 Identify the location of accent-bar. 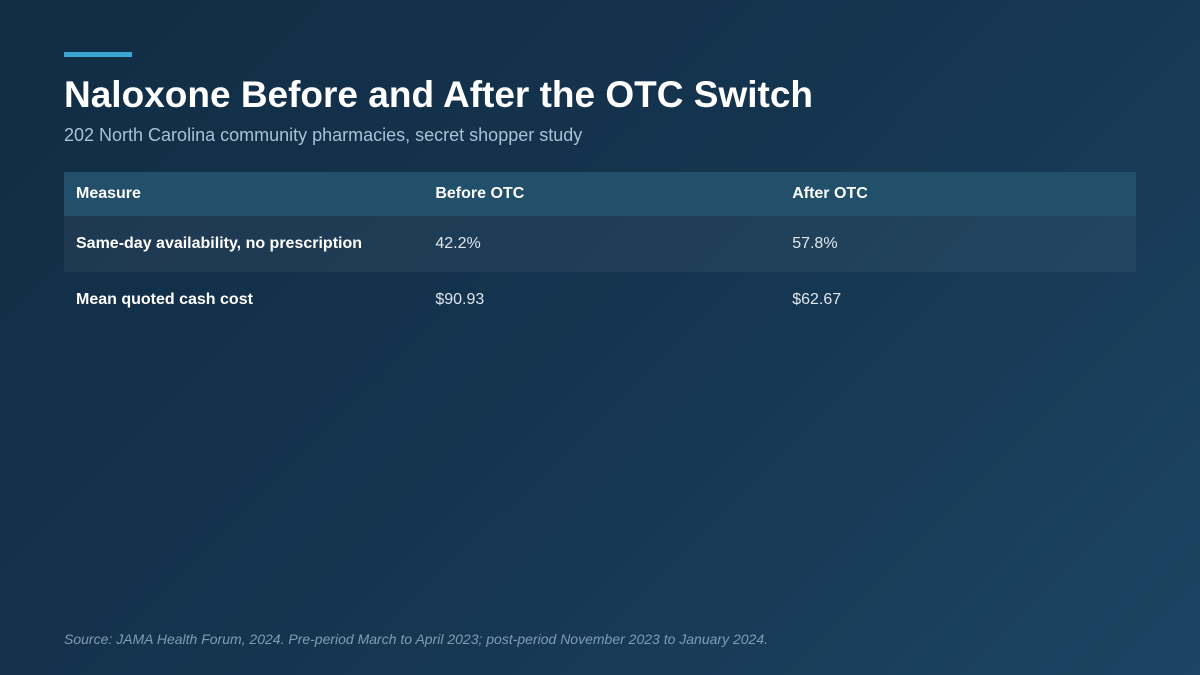
(98, 54).